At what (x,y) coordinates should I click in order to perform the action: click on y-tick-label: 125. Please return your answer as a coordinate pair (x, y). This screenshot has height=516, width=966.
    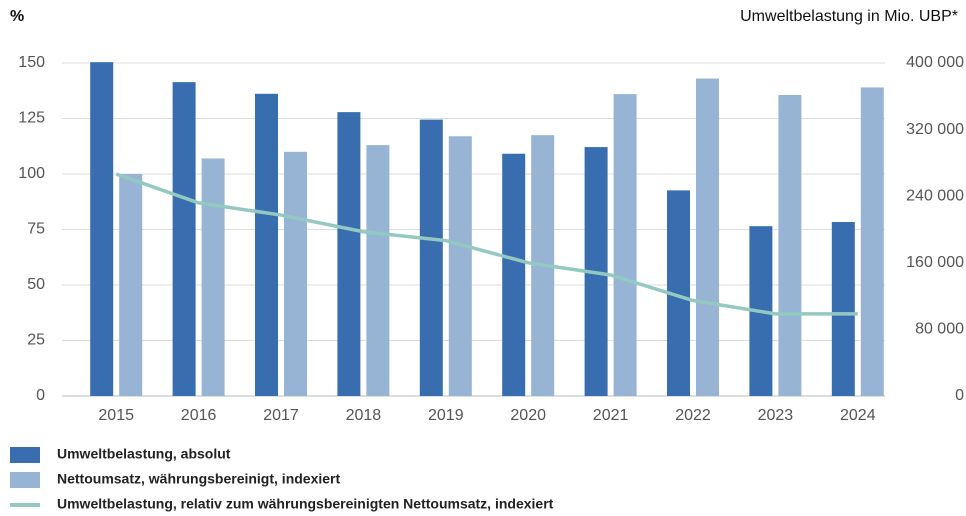
    Looking at the image, I should click on (31, 118).